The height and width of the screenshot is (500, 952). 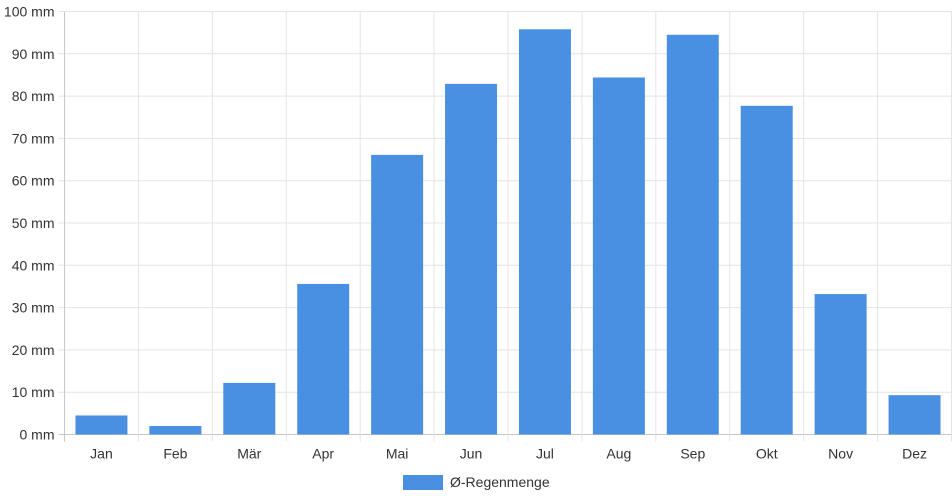 What do you see at coordinates (101, 454) in the screenshot?
I see `x-tick-label: Jan` at bounding box center [101, 454].